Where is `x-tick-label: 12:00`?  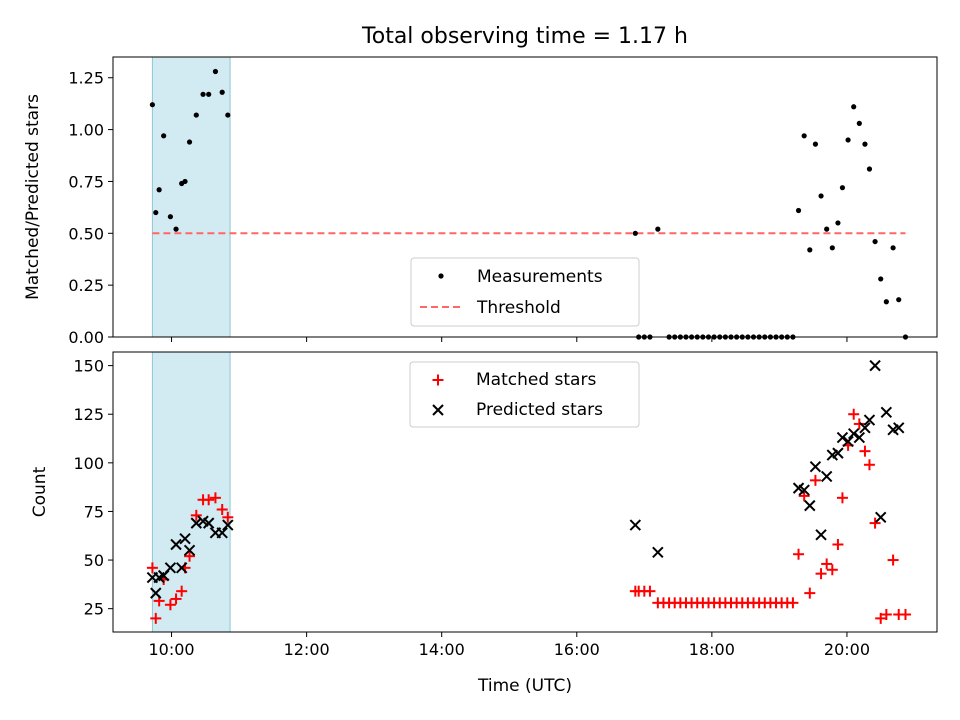 x-tick-label: 12:00 is located at coordinates (307, 649).